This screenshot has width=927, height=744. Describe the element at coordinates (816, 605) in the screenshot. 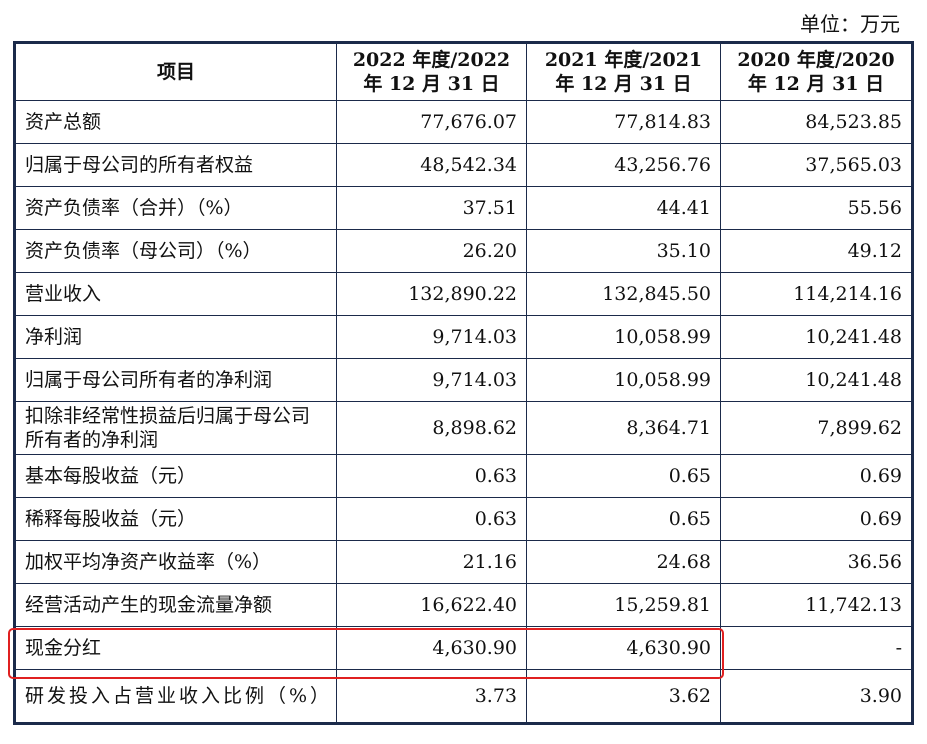

I see `value-2020: 11,742.13` at that location.